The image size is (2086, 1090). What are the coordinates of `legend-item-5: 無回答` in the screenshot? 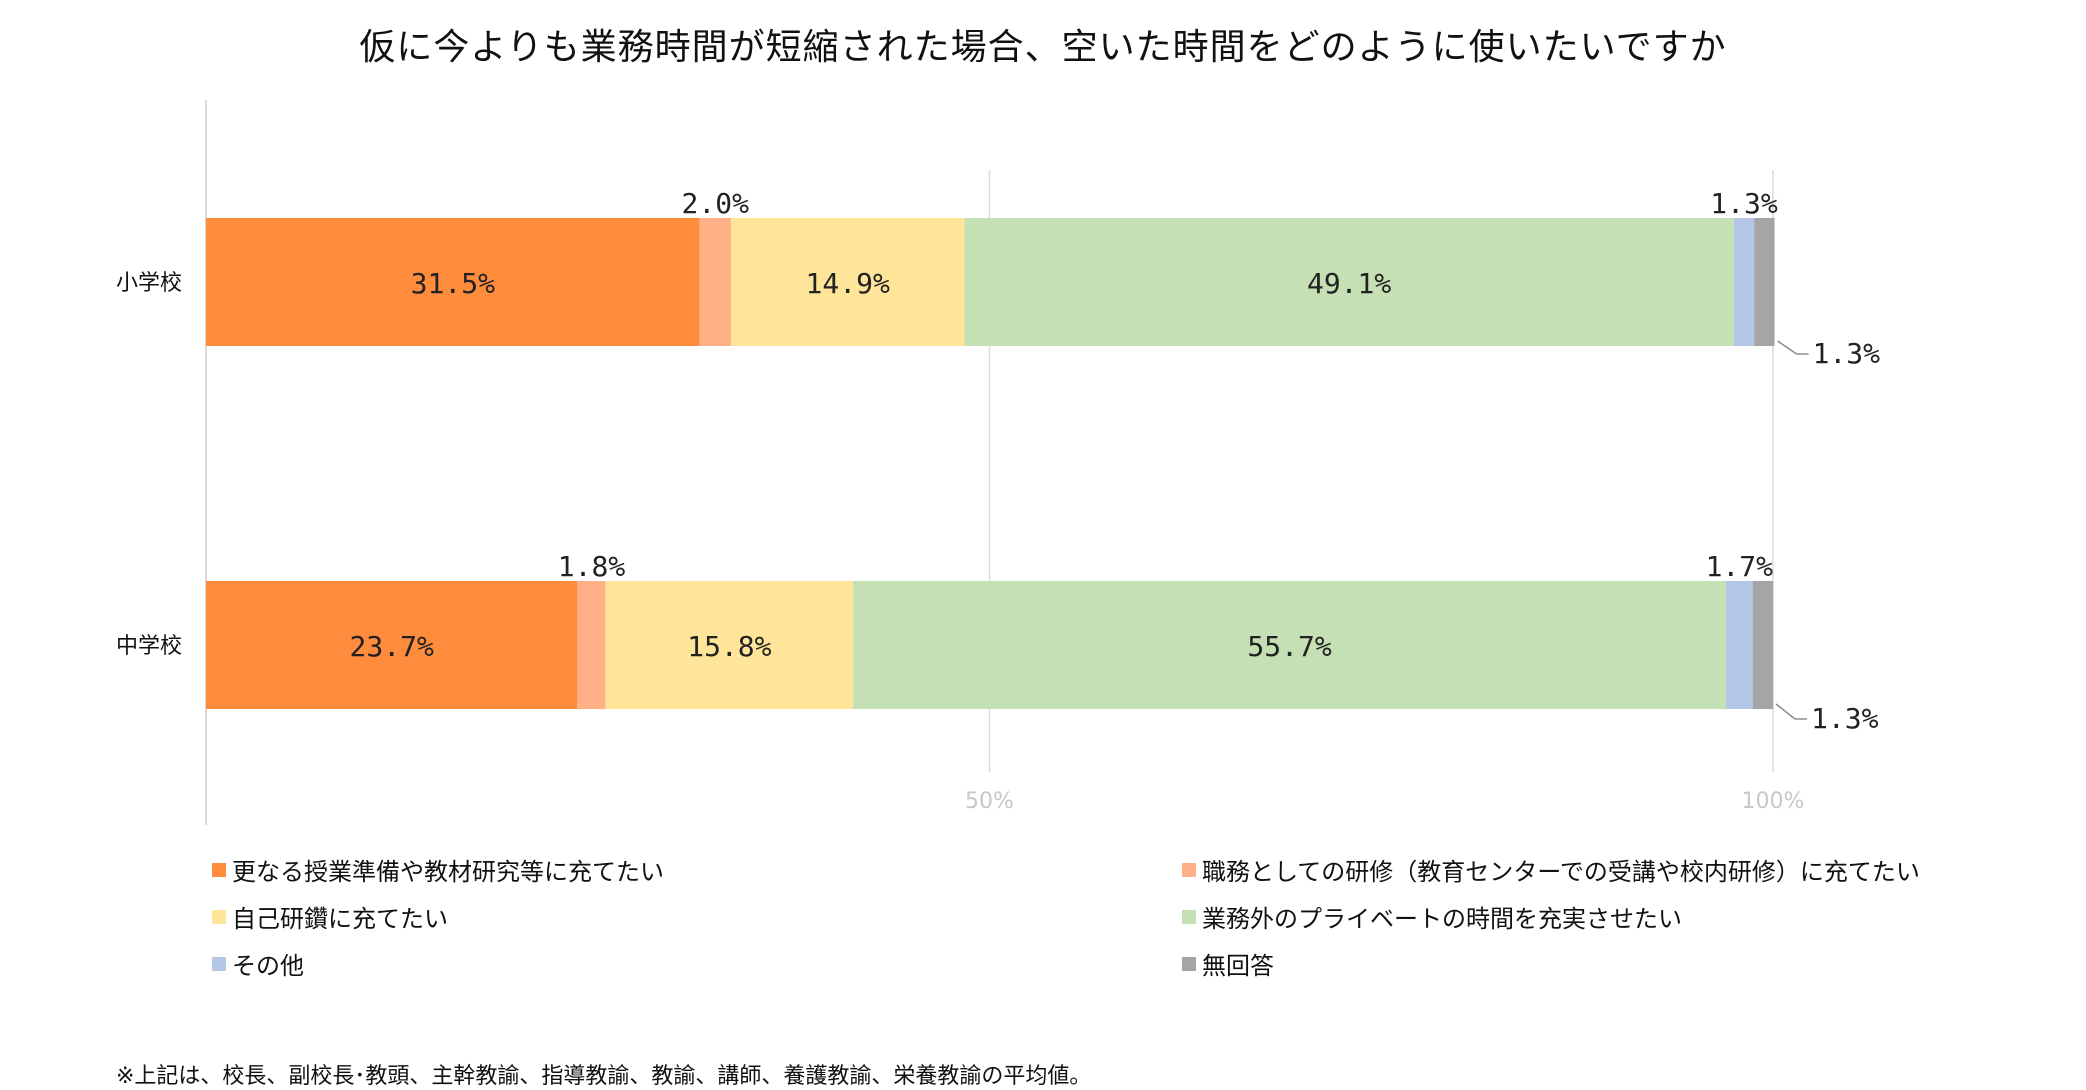 It's located at (1607, 963).